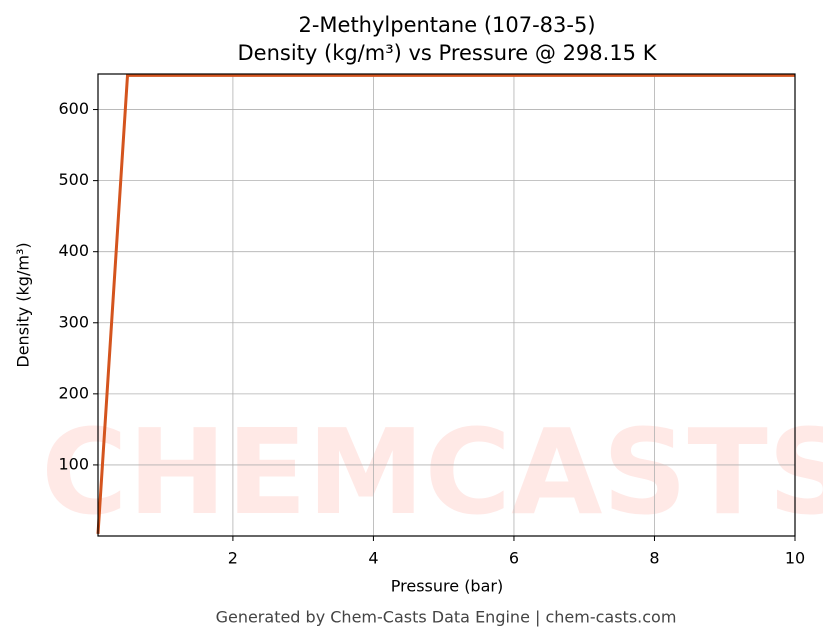 Image resolution: width=823 pixels, height=644 pixels. I want to click on x-tick-label: 6, so click(514, 558).